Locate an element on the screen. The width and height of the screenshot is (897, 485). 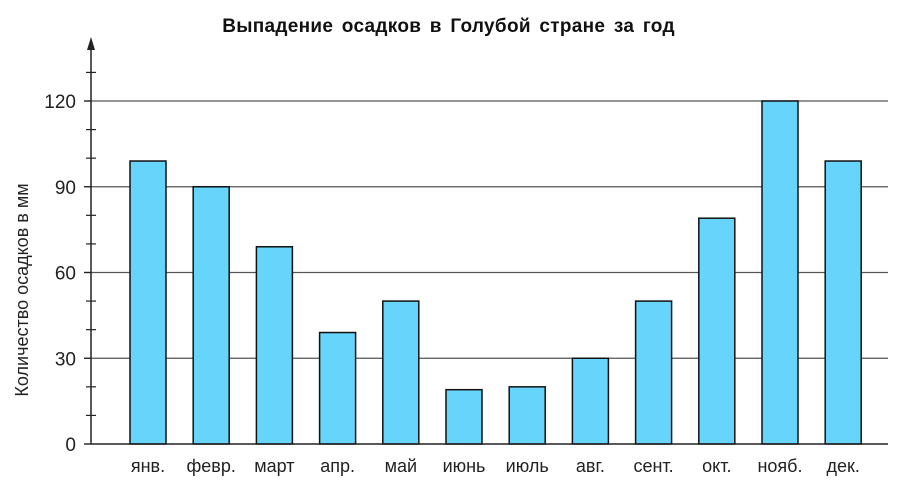
y-tick-label: 120 is located at coordinates (60, 102).